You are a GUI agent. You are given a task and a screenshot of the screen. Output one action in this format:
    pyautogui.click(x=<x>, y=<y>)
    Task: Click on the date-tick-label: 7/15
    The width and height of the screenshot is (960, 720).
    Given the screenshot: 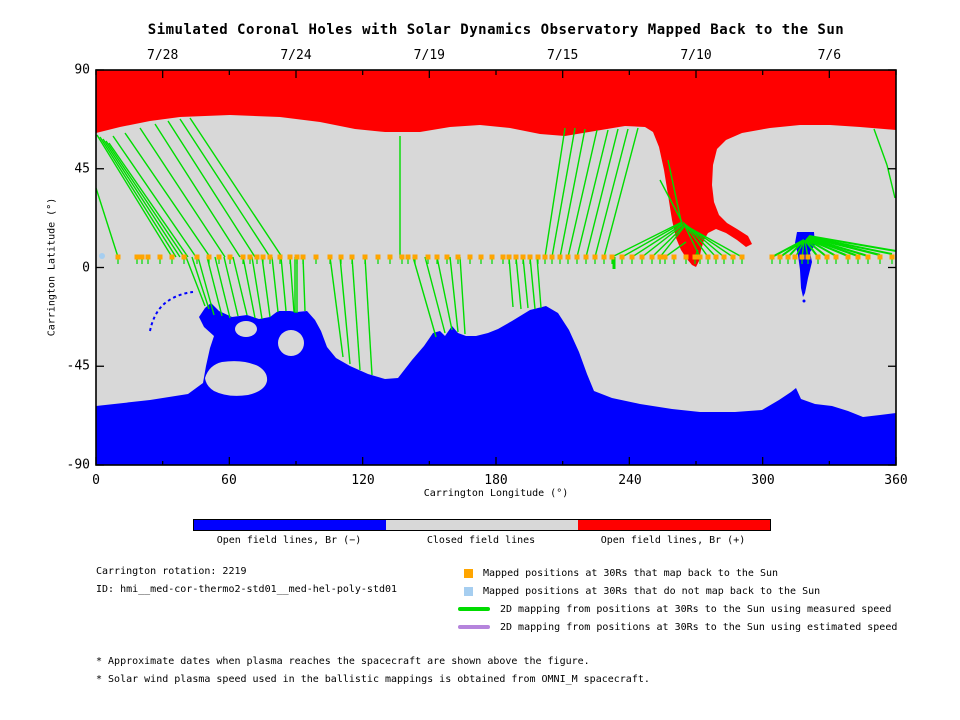 What is the action you would take?
    pyautogui.click(x=563, y=55)
    